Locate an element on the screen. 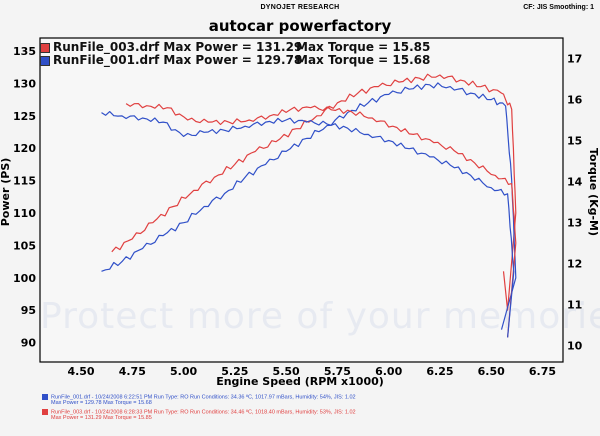 This screenshot has width=600, height=436. y-tick-label: 125 is located at coordinates (24, 116).